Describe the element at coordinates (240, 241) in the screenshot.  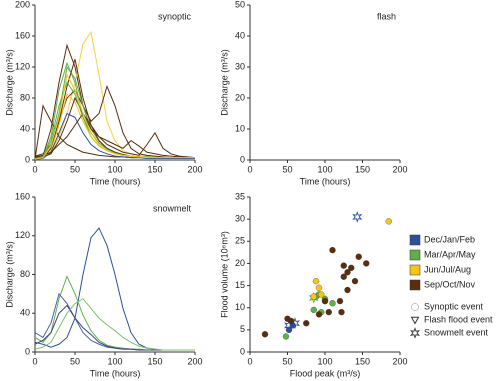
I see `y-tick-label: 25` at that location.